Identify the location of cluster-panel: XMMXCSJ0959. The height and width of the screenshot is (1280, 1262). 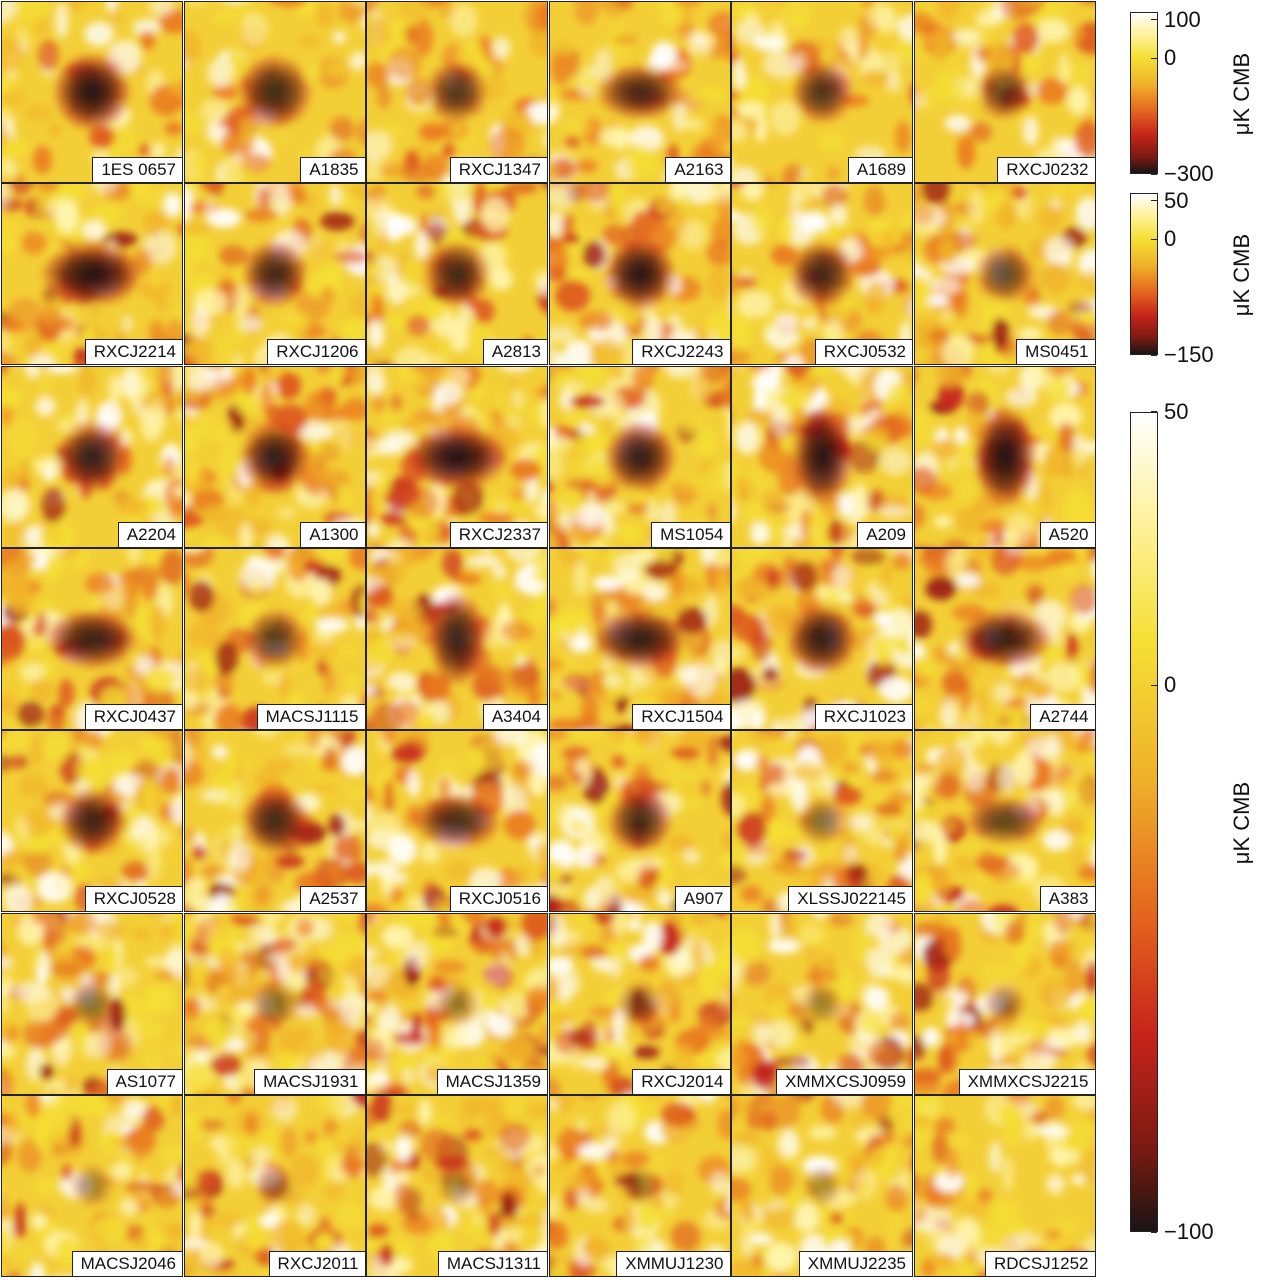
(822, 1003).